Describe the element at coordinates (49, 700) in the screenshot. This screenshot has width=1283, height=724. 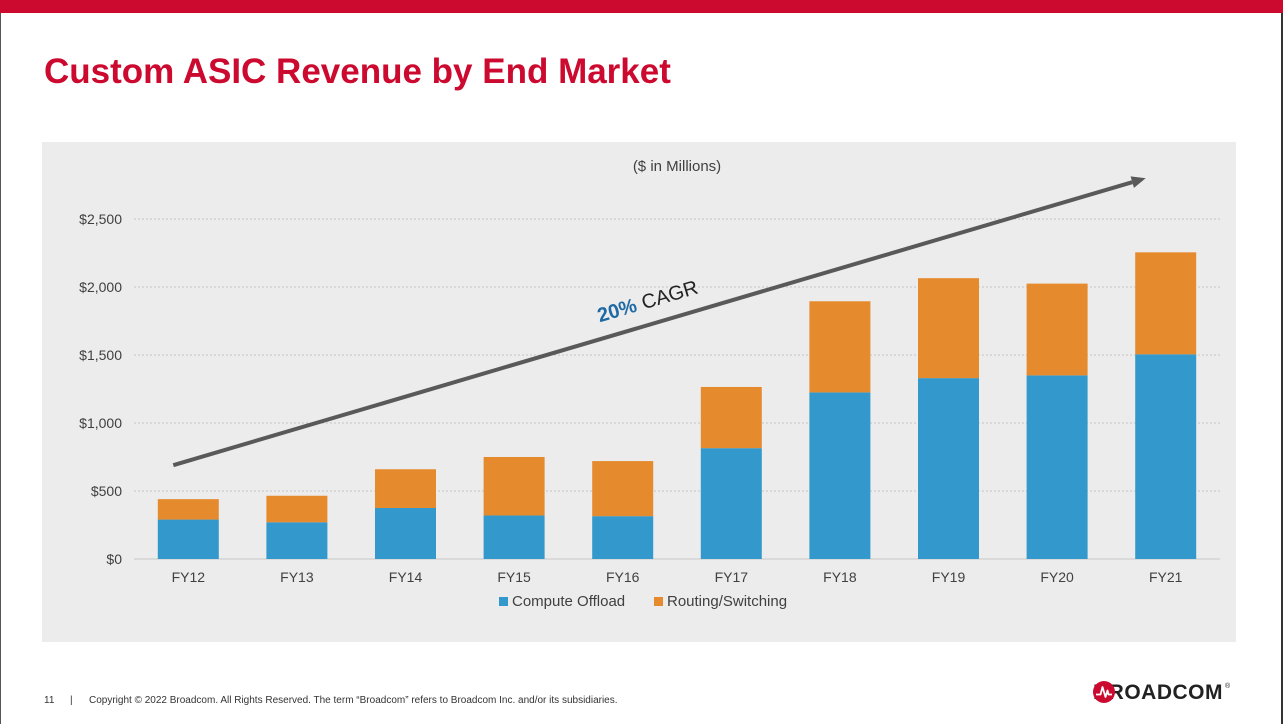
I see `page-number: 11` at that location.